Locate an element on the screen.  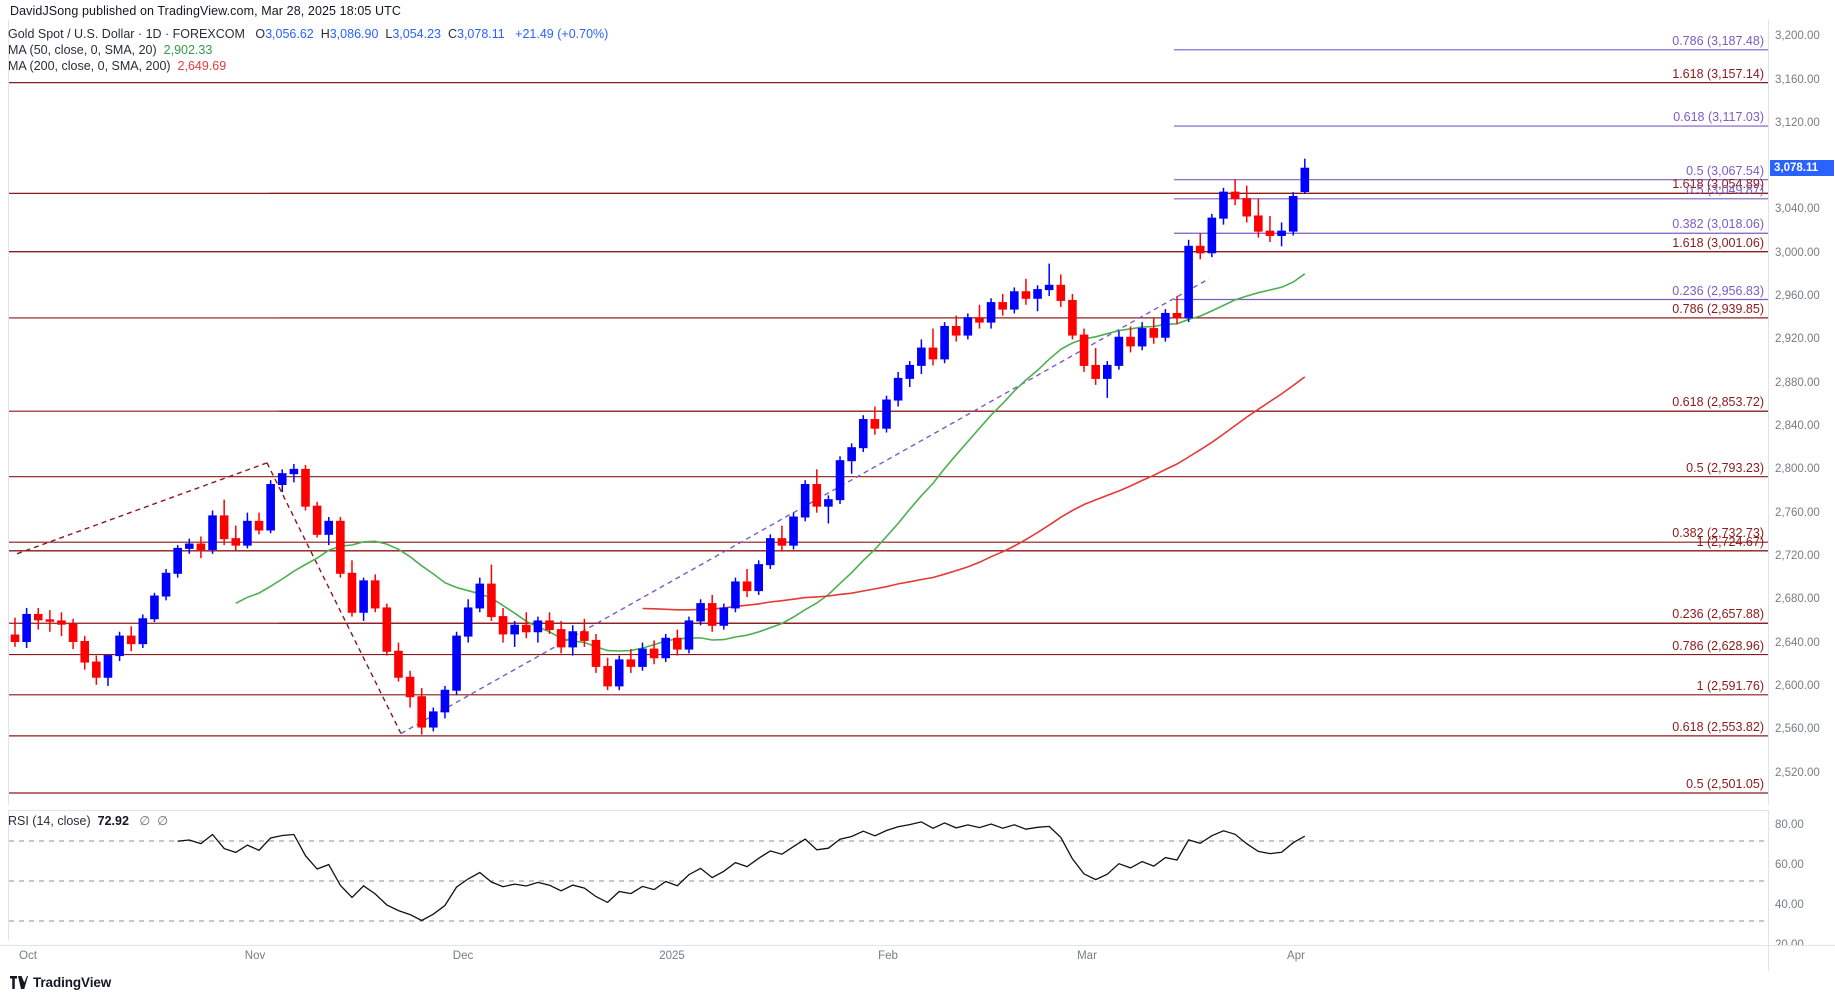
tradingview-branding: TradingView is located at coordinates (60, 982).